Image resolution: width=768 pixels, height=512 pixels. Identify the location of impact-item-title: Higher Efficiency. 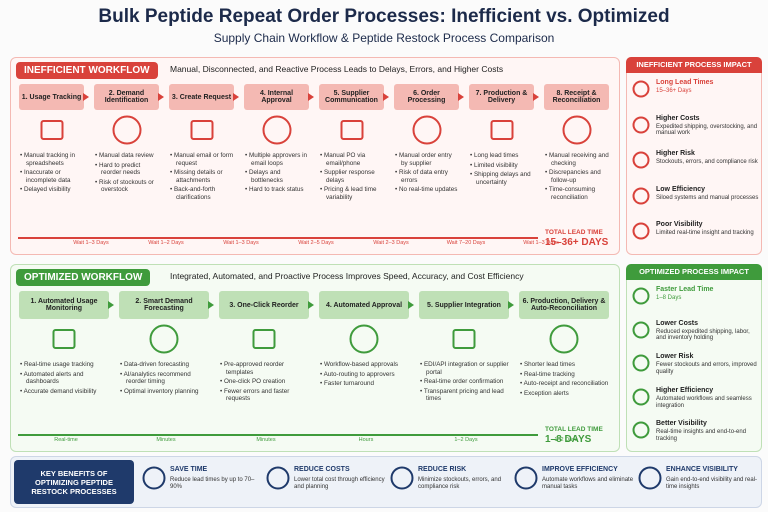
(685, 390).